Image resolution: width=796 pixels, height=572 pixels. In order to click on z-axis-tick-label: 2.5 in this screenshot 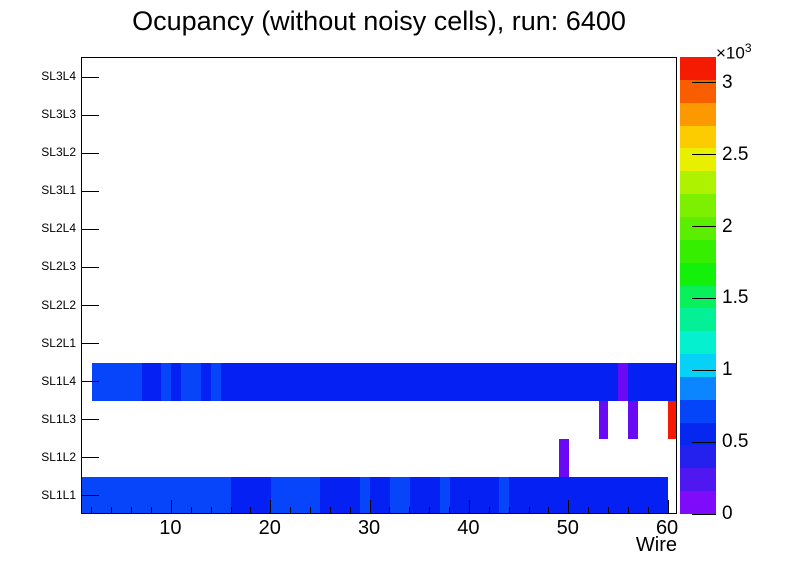, I will do `click(735, 154)`.